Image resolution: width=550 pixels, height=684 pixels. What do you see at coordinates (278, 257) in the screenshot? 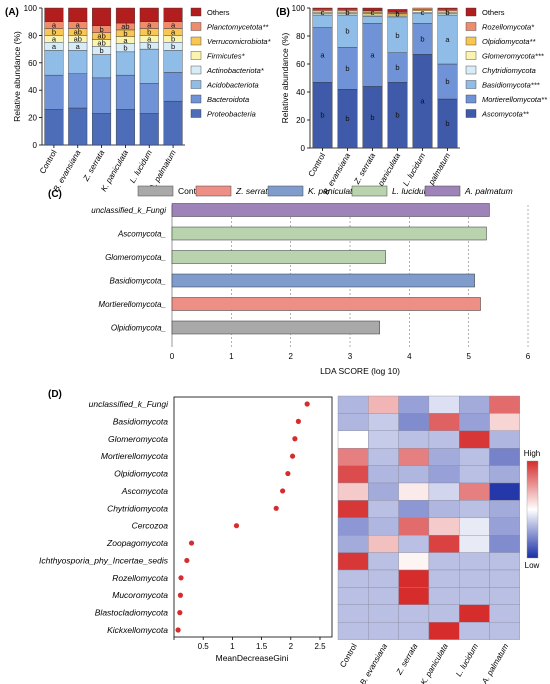
I see `lda-bar` at bounding box center [278, 257].